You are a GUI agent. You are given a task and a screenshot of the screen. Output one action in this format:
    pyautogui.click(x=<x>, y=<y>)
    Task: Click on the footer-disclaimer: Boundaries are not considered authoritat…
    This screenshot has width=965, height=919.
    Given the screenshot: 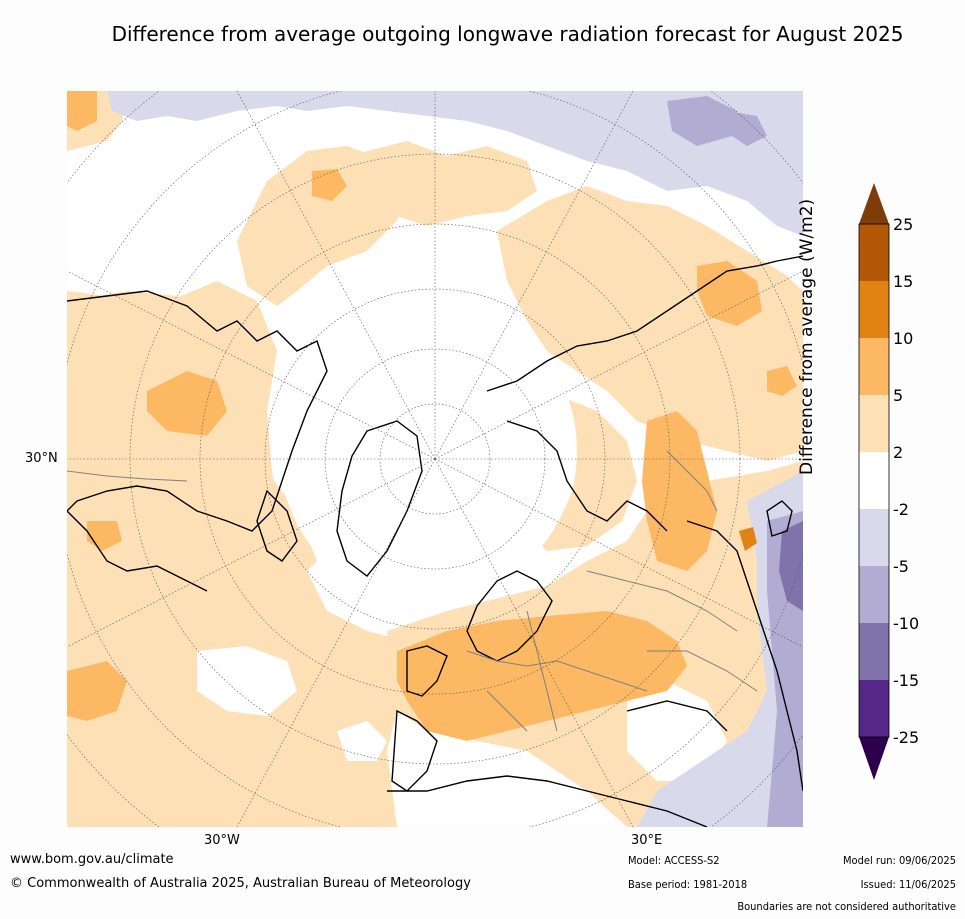 What is the action you would take?
    pyautogui.click(x=846, y=906)
    